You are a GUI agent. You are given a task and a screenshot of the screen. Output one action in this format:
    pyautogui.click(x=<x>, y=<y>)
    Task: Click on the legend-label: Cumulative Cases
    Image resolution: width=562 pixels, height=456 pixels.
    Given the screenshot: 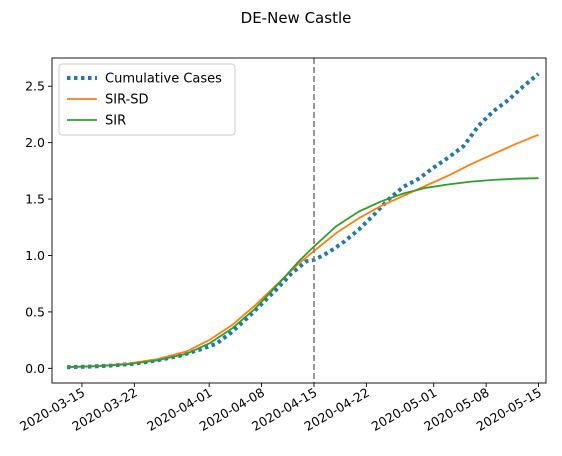 What is the action you would take?
    pyautogui.click(x=163, y=79)
    